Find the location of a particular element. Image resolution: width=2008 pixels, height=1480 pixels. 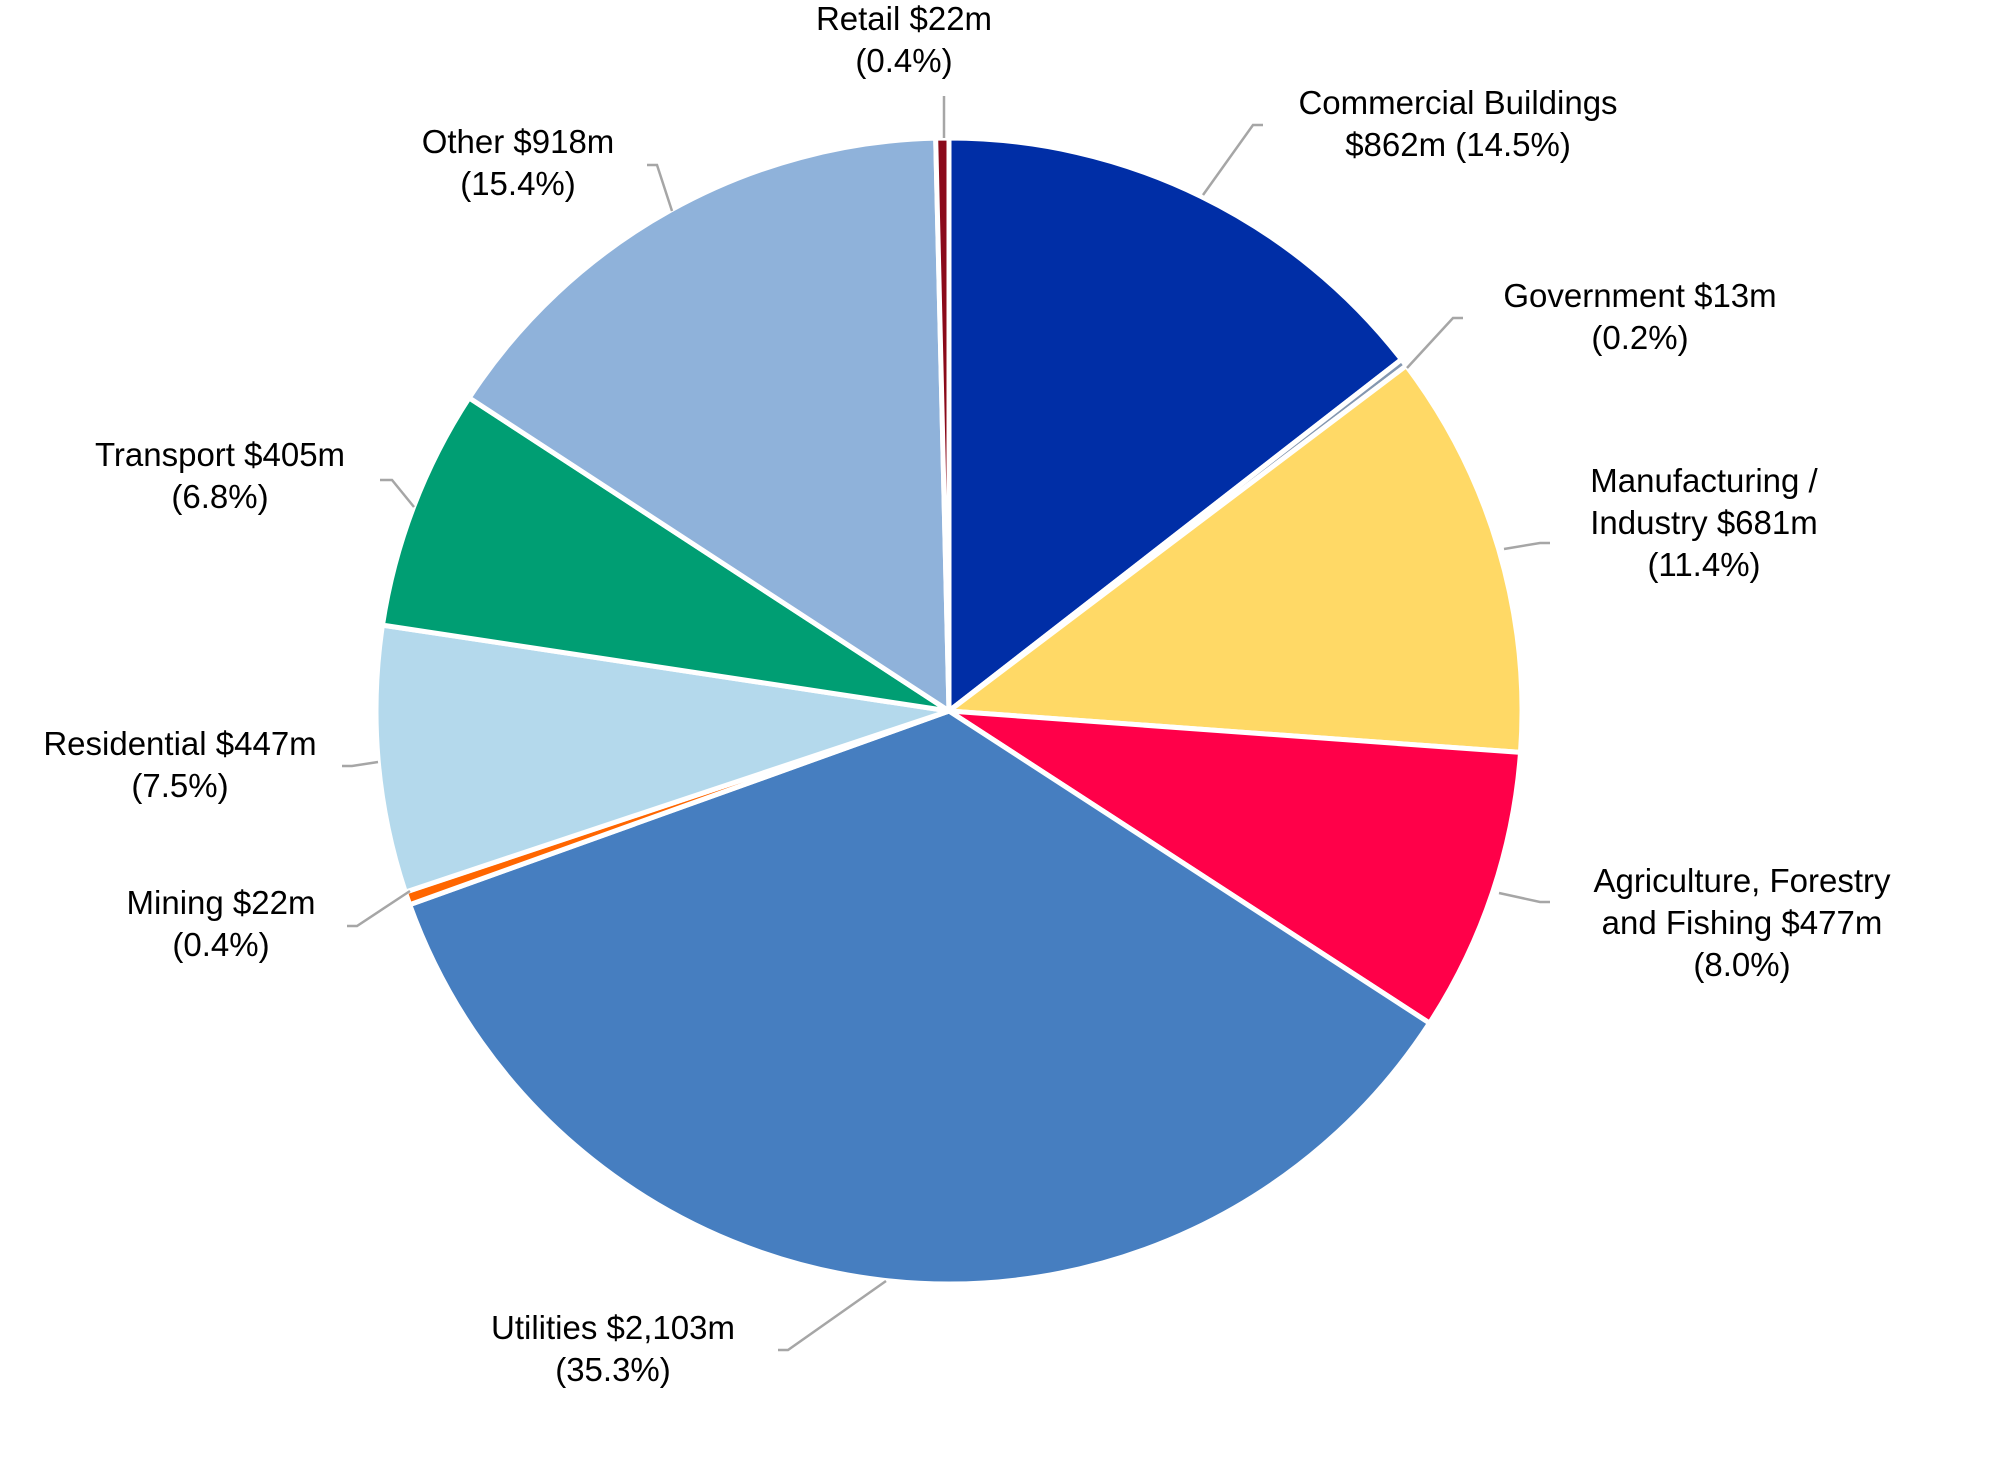

data-label-line: Manufacturing / is located at coordinates (1704, 480).